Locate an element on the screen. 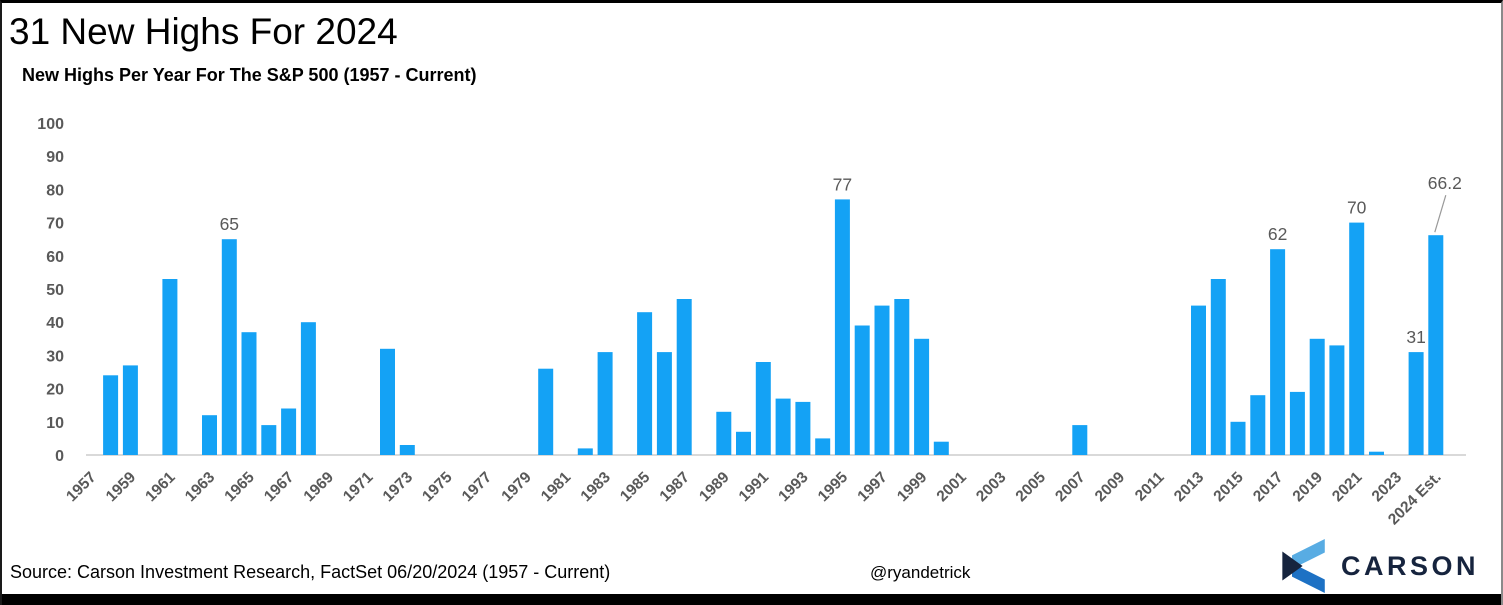  x-tick-label: 2009 is located at coordinates (1110, 487).